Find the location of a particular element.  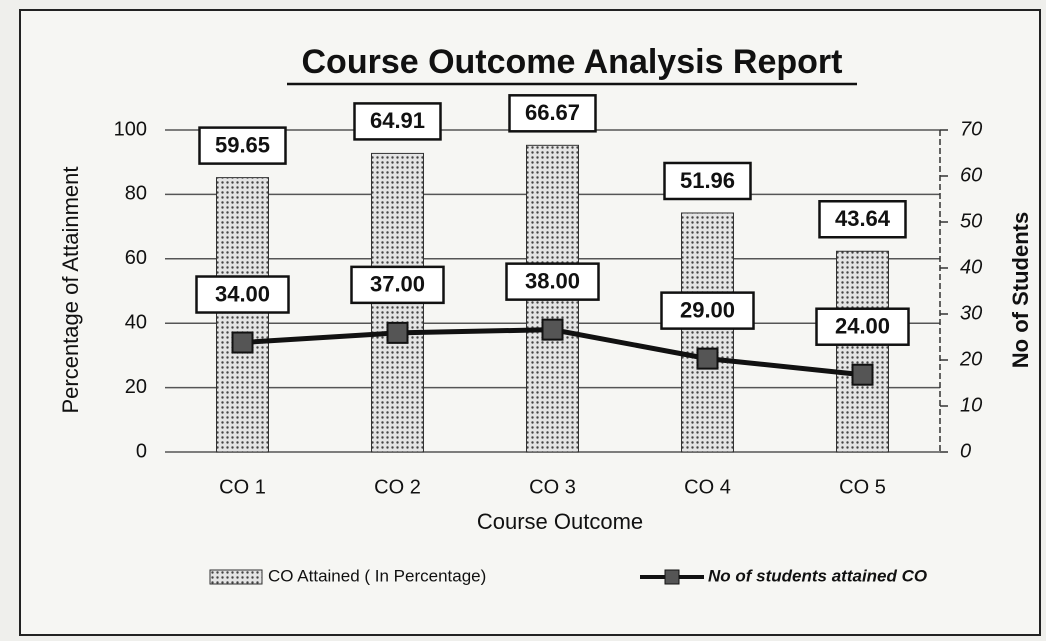

data-label: 64.91 is located at coordinates (397, 120).